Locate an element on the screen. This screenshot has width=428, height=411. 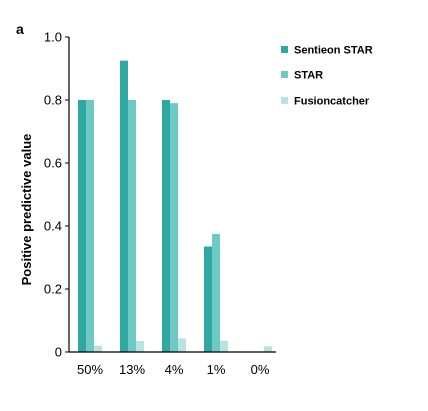
legend-label-fusioncatcher: Fusioncatcher is located at coordinates (332, 102).